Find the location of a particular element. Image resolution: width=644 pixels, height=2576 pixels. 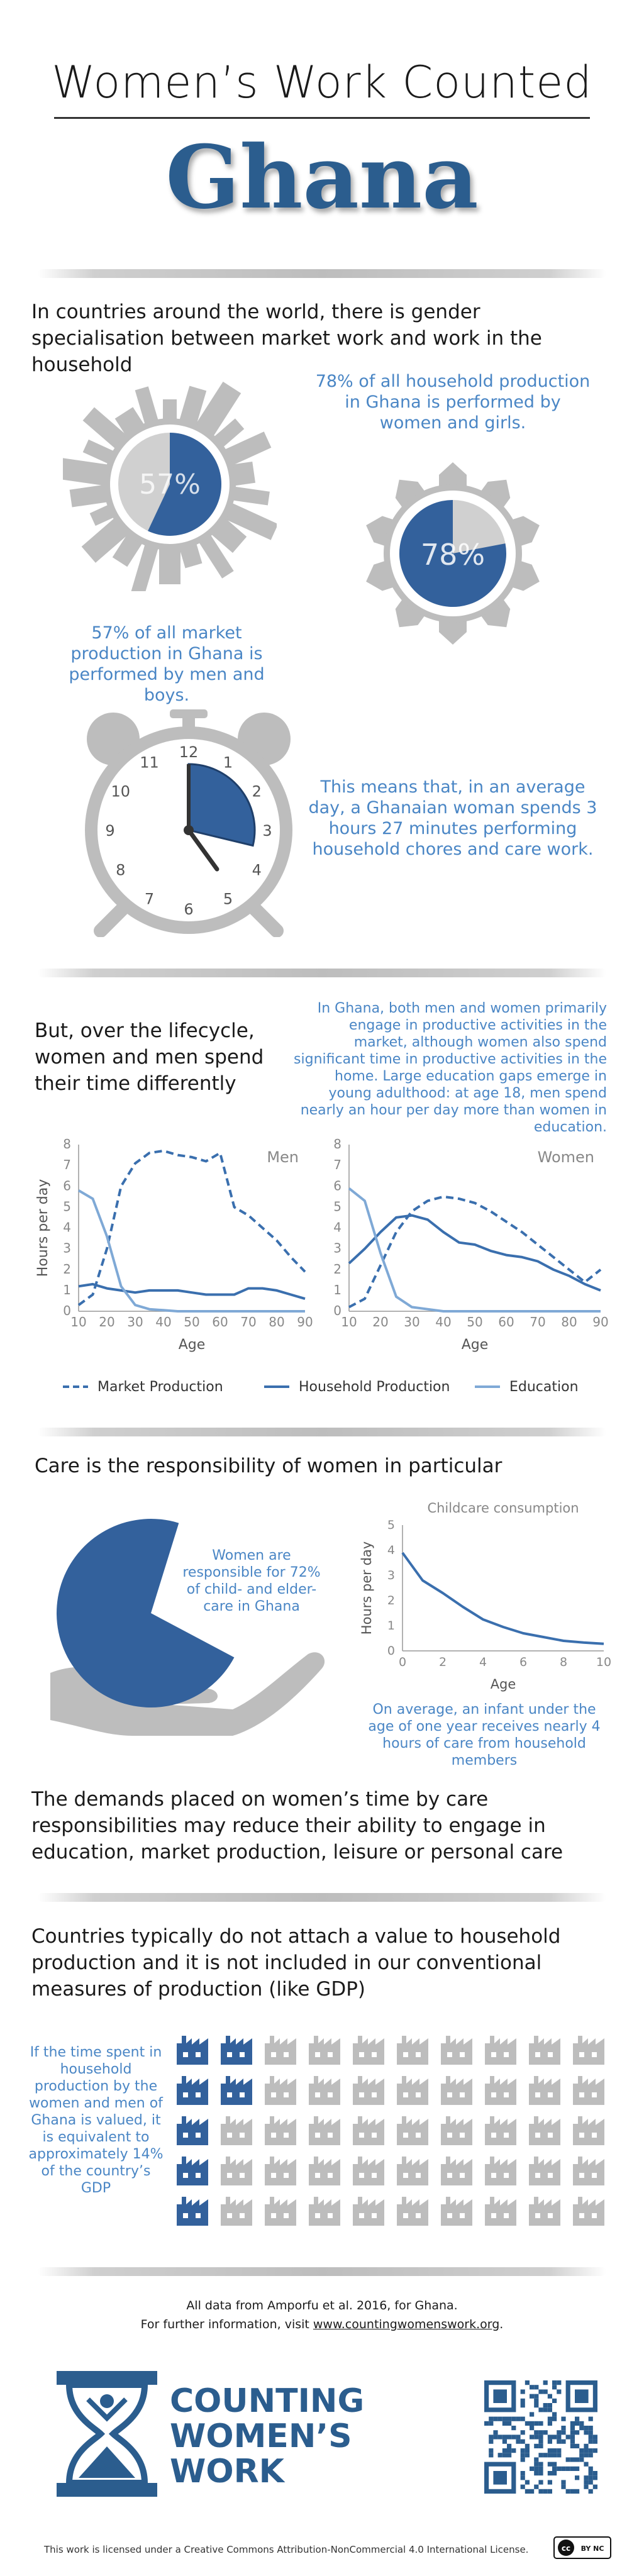

y-tick-label: 0 is located at coordinates (67, 1310).